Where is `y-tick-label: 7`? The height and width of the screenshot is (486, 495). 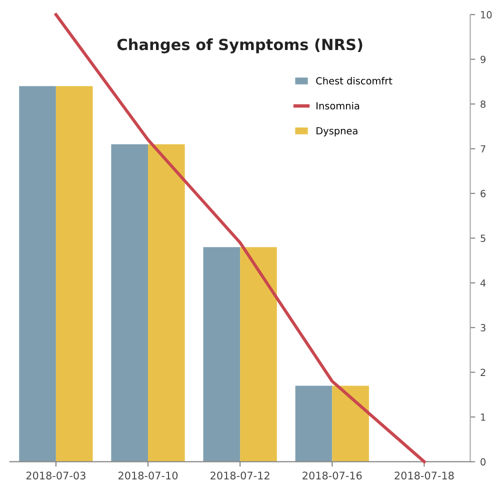
y-tick-label: 7 is located at coordinates (483, 148).